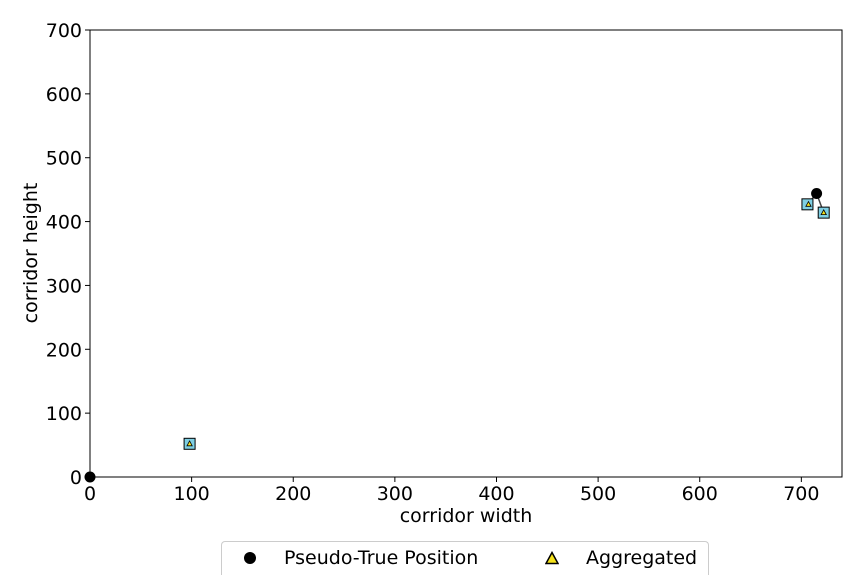 Image resolution: width=864 pixels, height=576 pixels. Describe the element at coordinates (64, 414) in the screenshot. I see `y-tick-label: 100` at that location.